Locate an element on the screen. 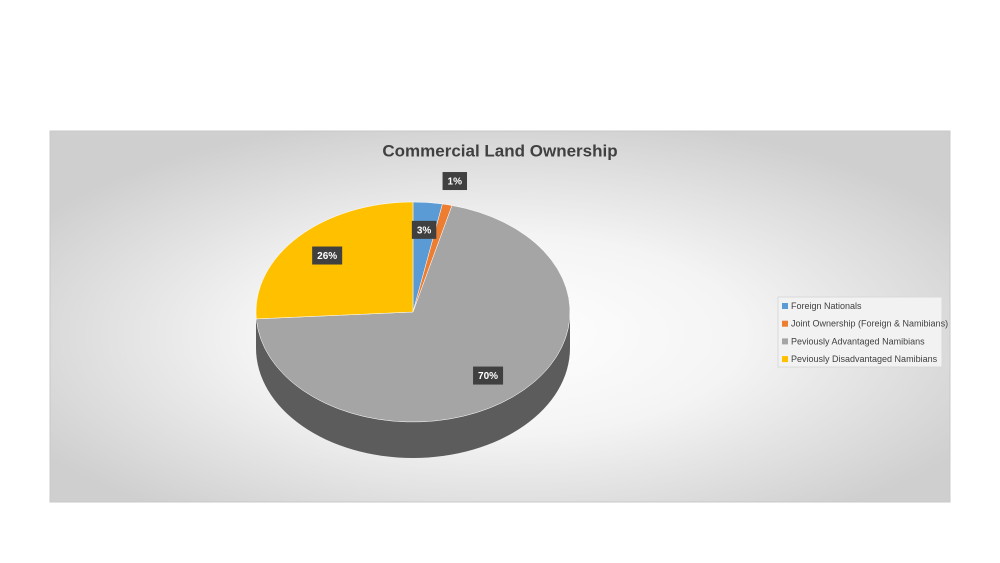  data-label: 26% is located at coordinates (327, 256).